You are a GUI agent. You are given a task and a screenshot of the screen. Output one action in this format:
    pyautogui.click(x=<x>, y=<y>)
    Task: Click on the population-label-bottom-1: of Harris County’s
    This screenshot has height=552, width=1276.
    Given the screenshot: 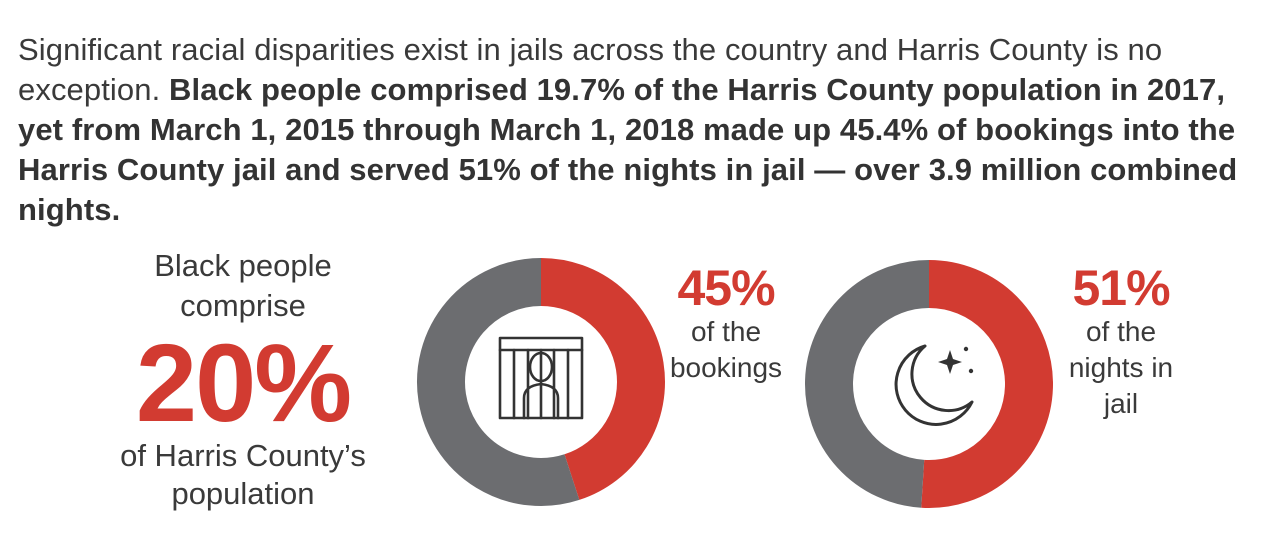 What is the action you would take?
    pyautogui.click(x=243, y=455)
    